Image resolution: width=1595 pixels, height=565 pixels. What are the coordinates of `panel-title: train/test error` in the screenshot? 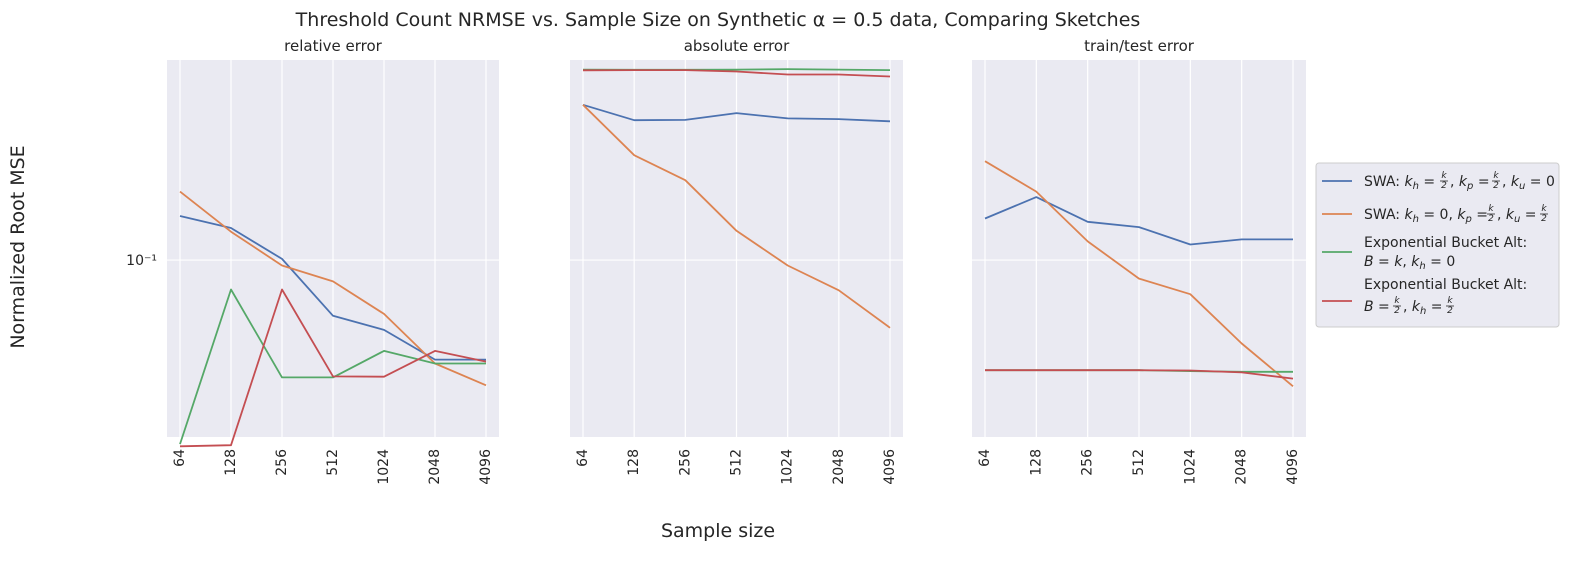 It's located at (1139, 46).